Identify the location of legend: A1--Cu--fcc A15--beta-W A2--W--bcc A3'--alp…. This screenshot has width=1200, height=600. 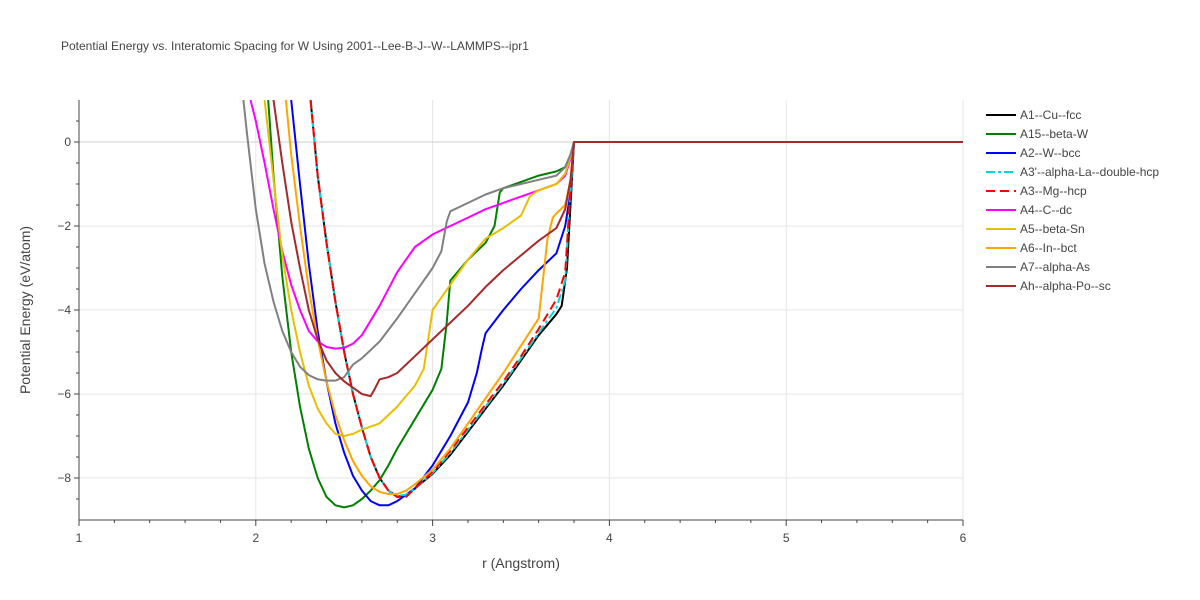
(1072, 200).